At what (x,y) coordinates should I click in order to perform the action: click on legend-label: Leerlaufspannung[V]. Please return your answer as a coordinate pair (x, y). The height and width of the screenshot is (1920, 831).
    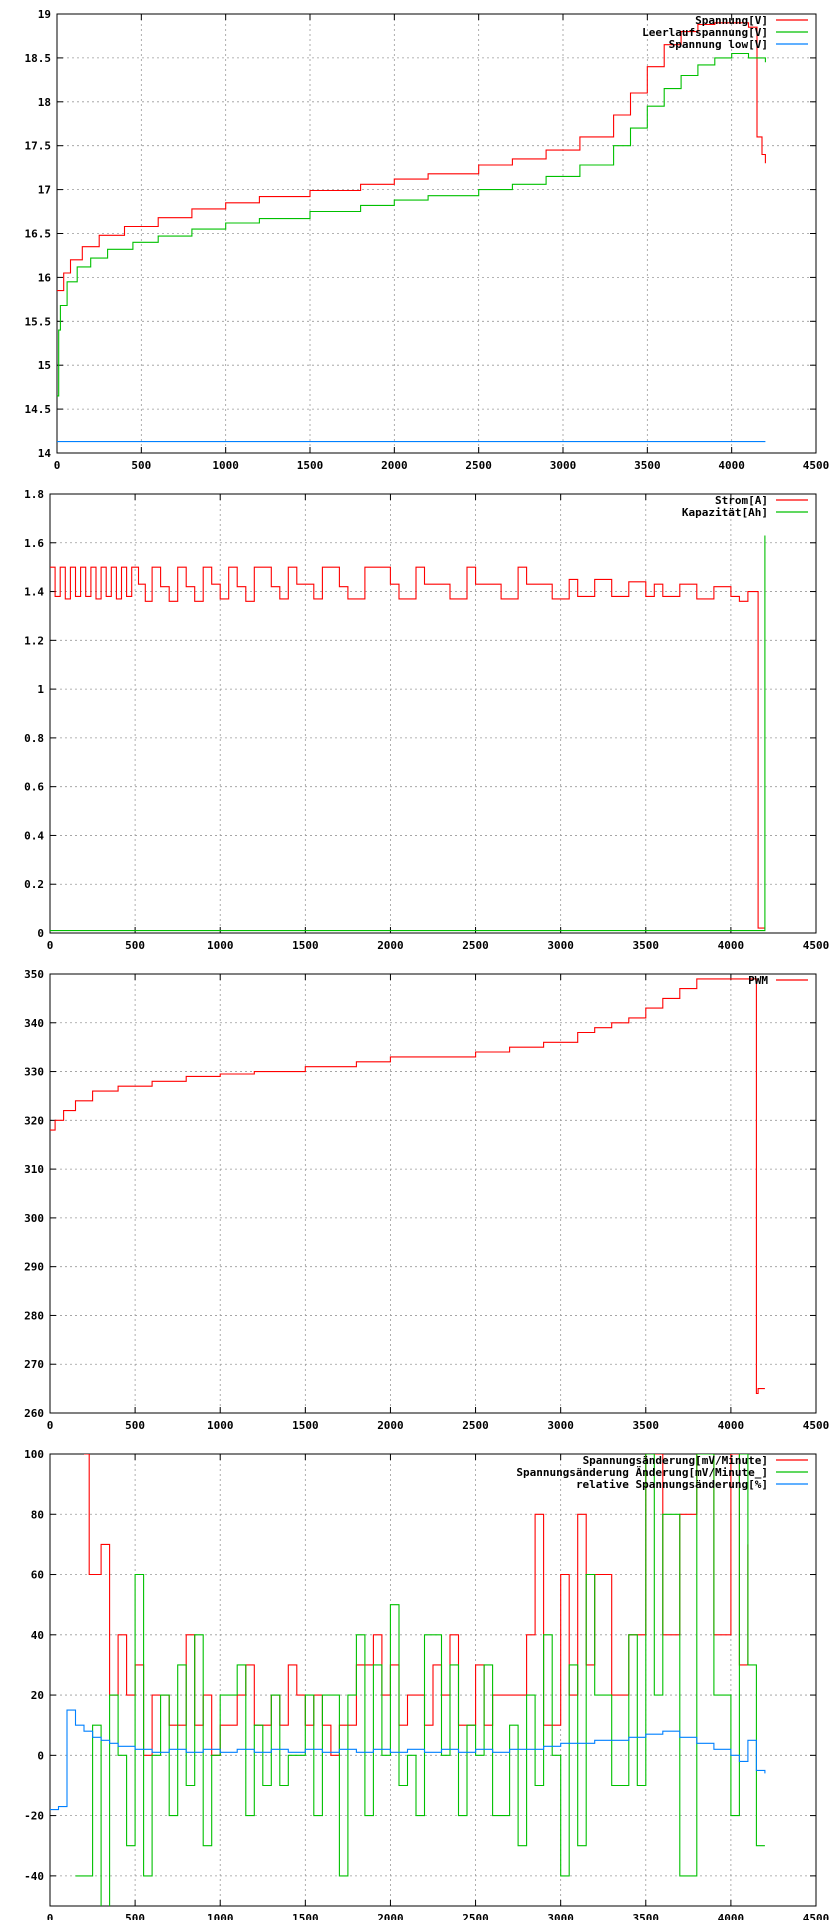
    Looking at the image, I should click on (705, 32).